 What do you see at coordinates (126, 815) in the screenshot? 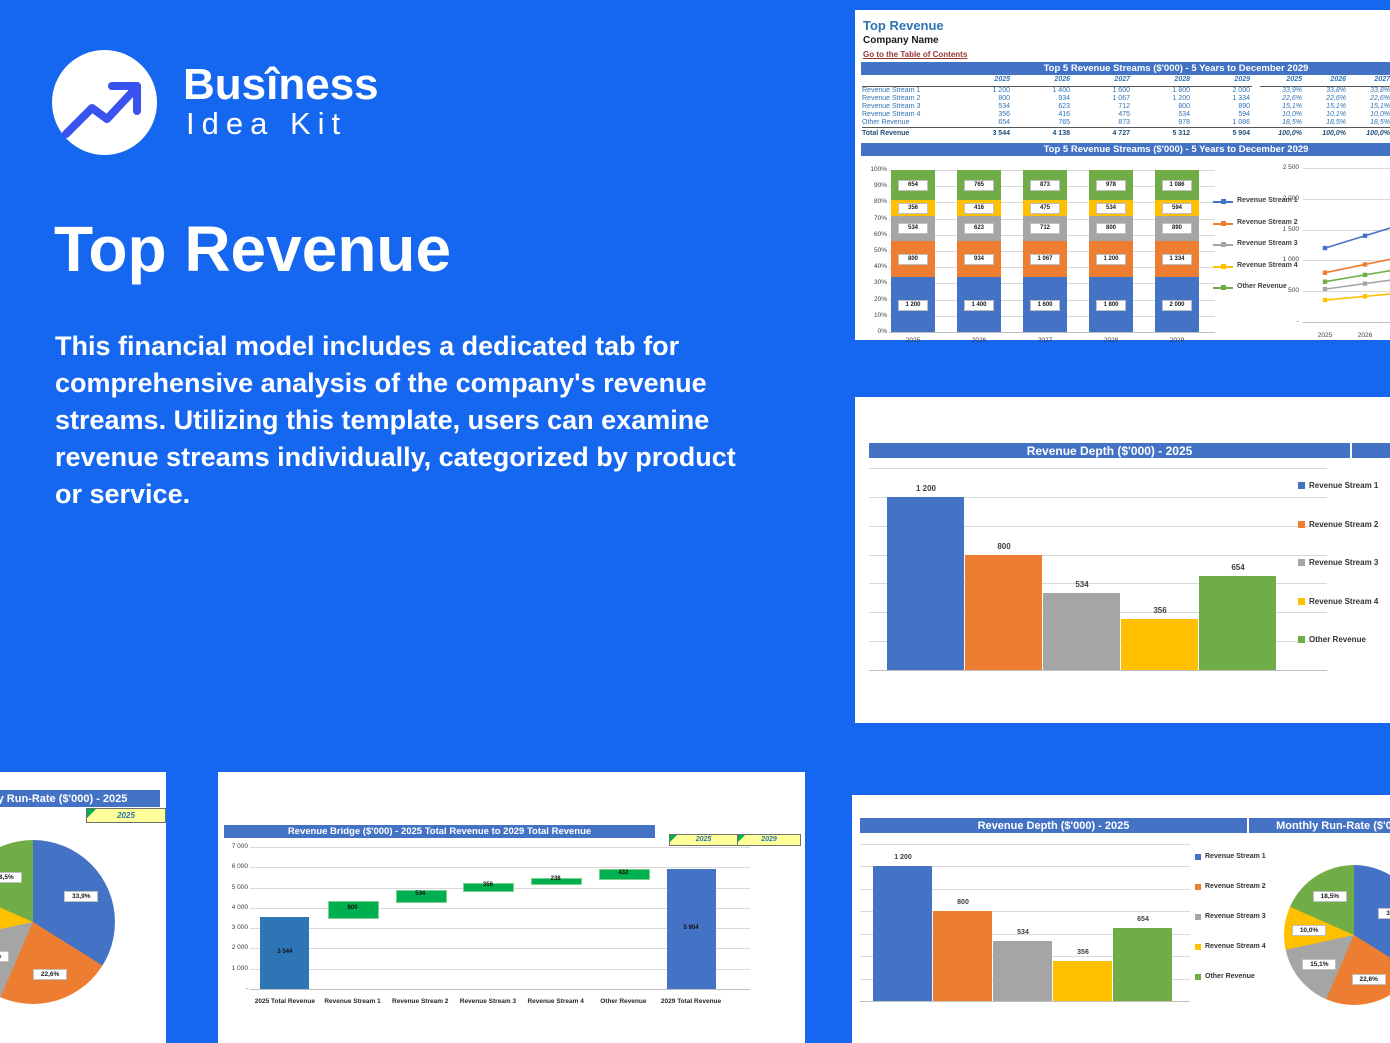
I see `year-selector: 2025` at bounding box center [126, 815].